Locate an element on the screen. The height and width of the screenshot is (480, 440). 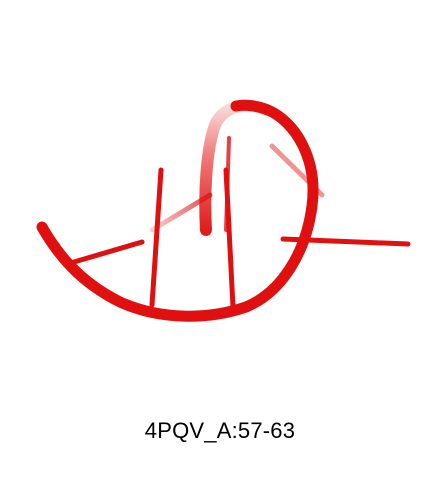
structure-caption: 4PQV_A:57-63 is located at coordinates (220, 430).